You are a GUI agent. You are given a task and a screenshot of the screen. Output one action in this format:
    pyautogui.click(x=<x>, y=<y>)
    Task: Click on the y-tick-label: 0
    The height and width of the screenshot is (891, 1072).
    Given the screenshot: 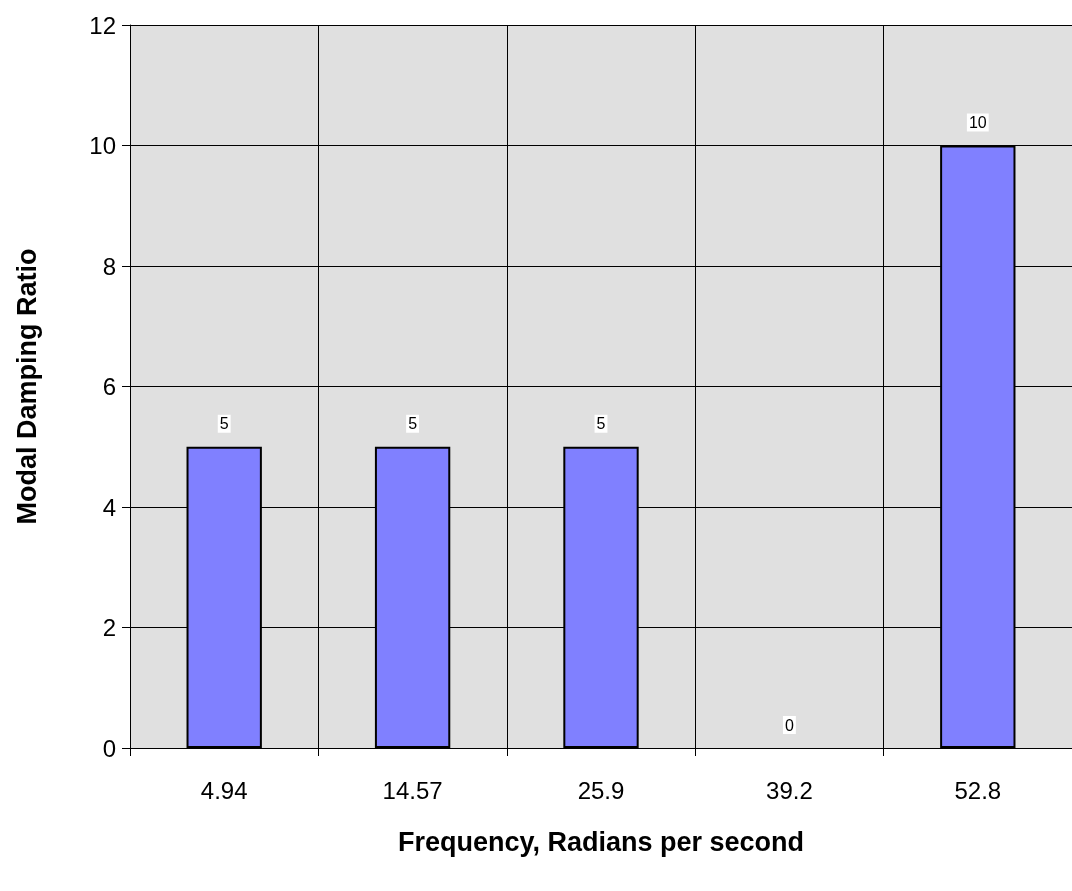 What is the action you would take?
    pyautogui.click(x=109, y=748)
    